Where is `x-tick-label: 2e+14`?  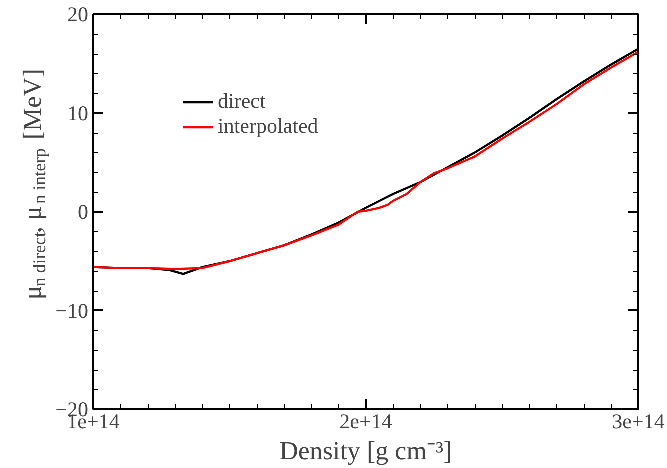 x-tick-label: 2e+14 is located at coordinates (366, 422).